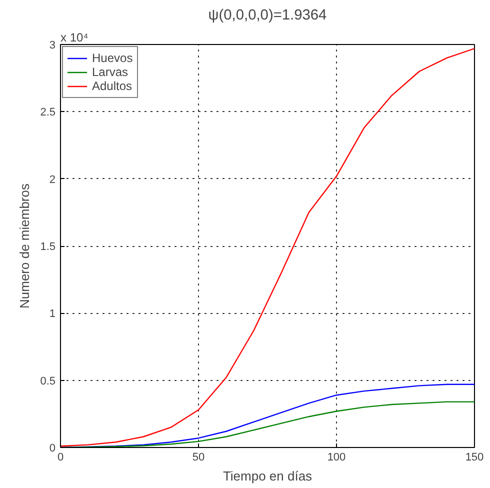 The height and width of the screenshot is (488, 490). What do you see at coordinates (267, 476) in the screenshot?
I see `x-axis-title: Tiempo en días` at bounding box center [267, 476].